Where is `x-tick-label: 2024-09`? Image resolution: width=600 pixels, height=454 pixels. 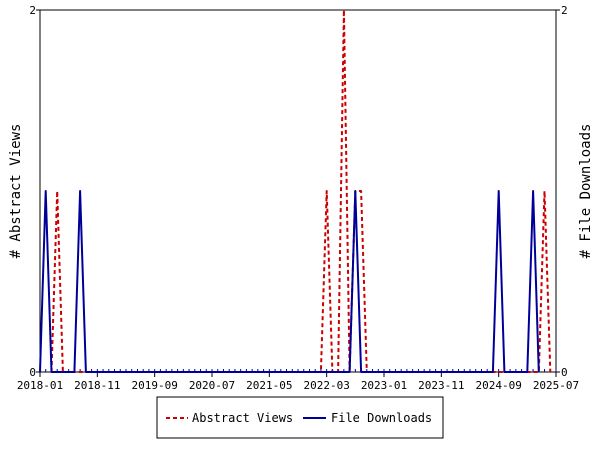 x-tick-label: 2024-09 is located at coordinates (498, 385).